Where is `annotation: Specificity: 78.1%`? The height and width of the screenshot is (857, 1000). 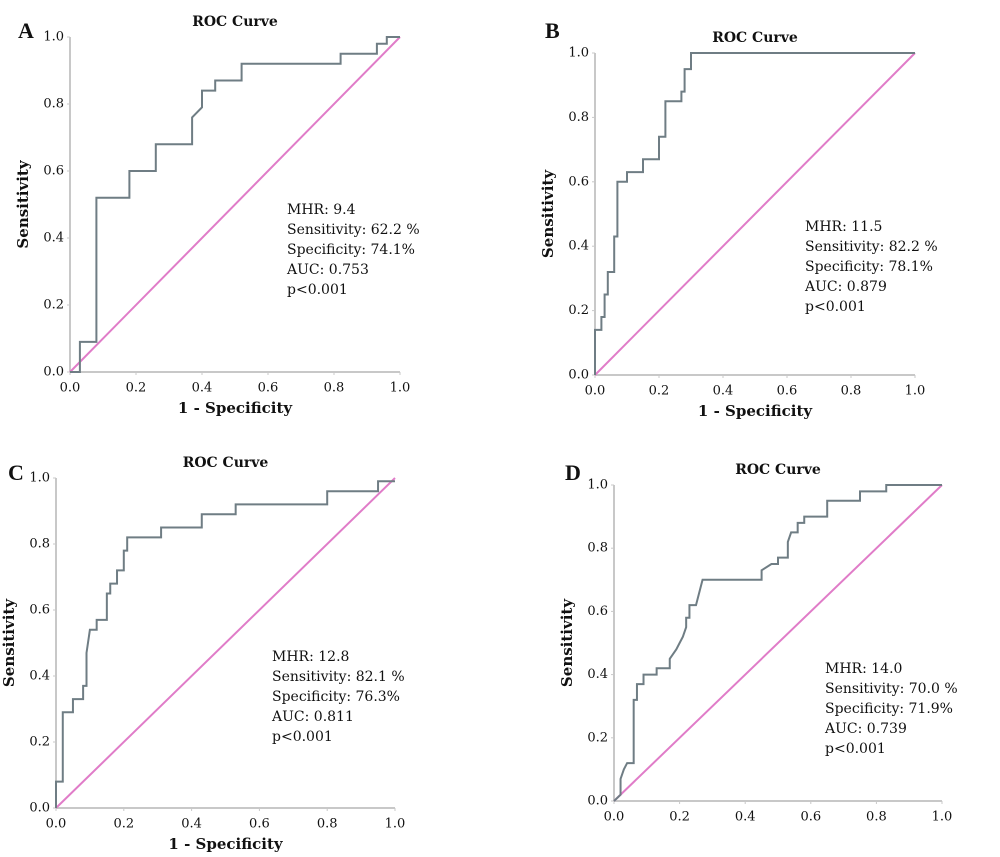 annotation: Specificity: 78.1% is located at coordinates (869, 267).